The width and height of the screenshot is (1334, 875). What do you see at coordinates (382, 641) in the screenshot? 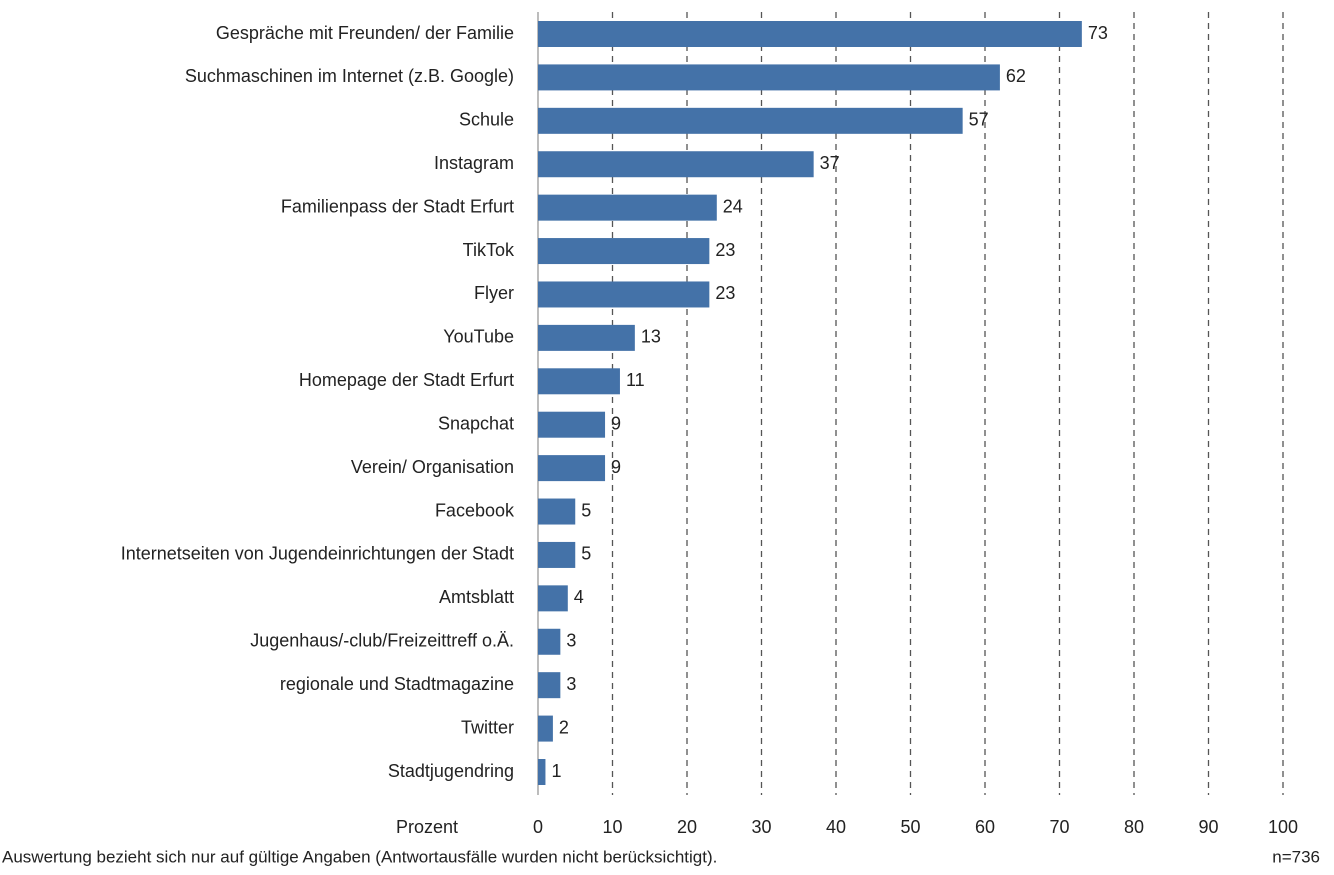
I see `y-tick-label: Jugenhaus/-club/Freizeittreff o.Ä.` at bounding box center [382, 641].